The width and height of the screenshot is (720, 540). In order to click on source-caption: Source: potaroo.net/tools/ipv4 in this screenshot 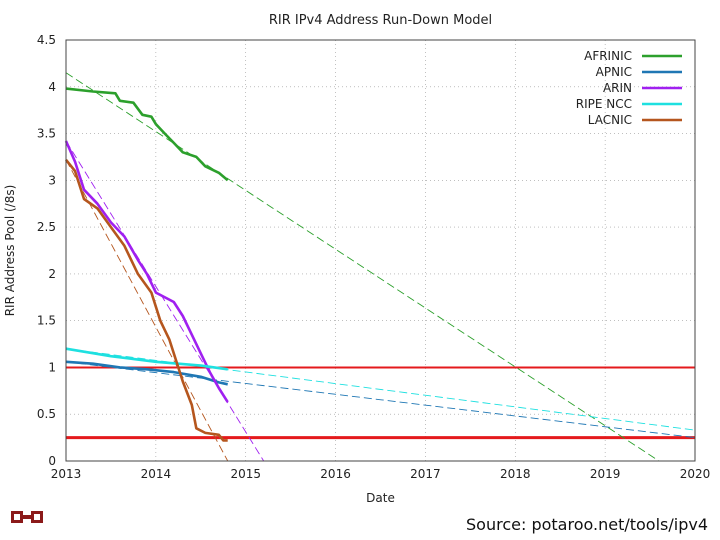, I will do `click(587, 524)`.